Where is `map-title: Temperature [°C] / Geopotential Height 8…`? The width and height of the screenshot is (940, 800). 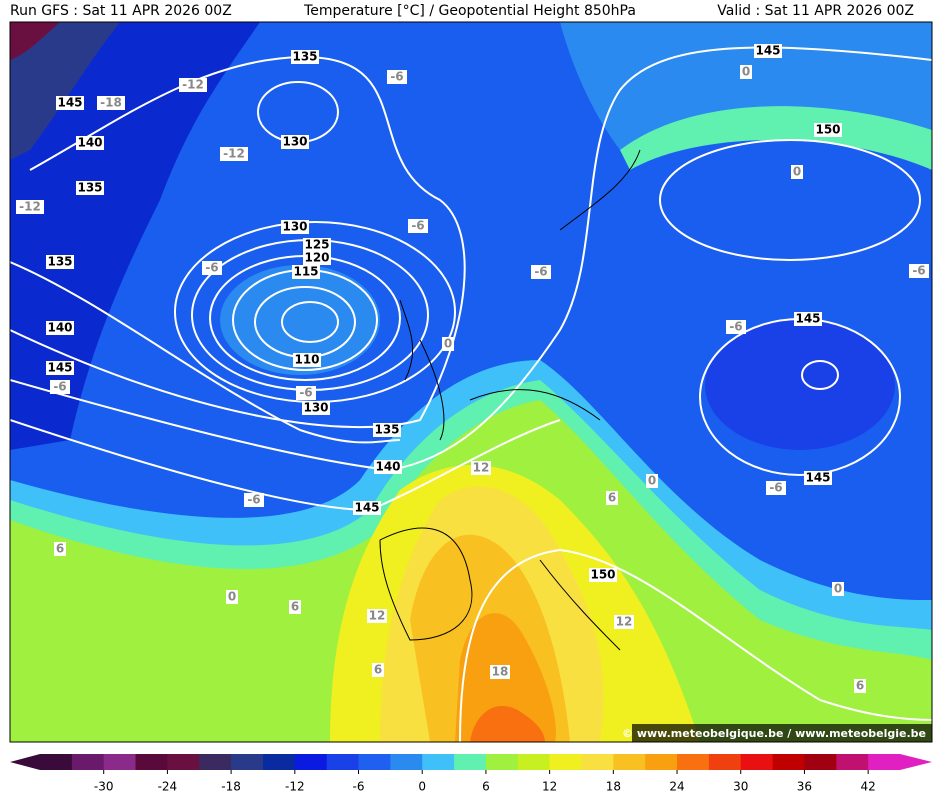 map-title: Temperature [°C] / Geopotential Height 8… is located at coordinates (469, 11).